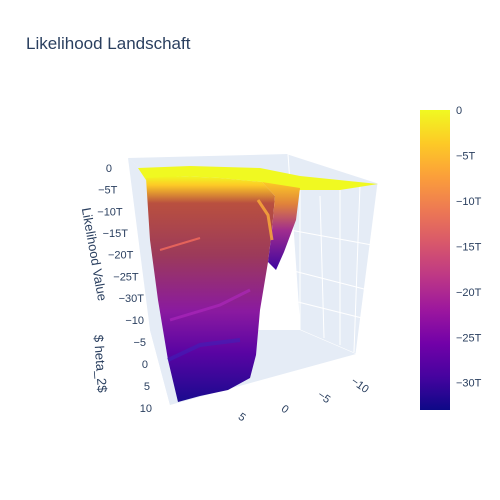 The width and height of the screenshot is (500, 500). Describe the element at coordinates (469, 338) in the screenshot. I see `colorbar-tick-label: −25T` at that location.